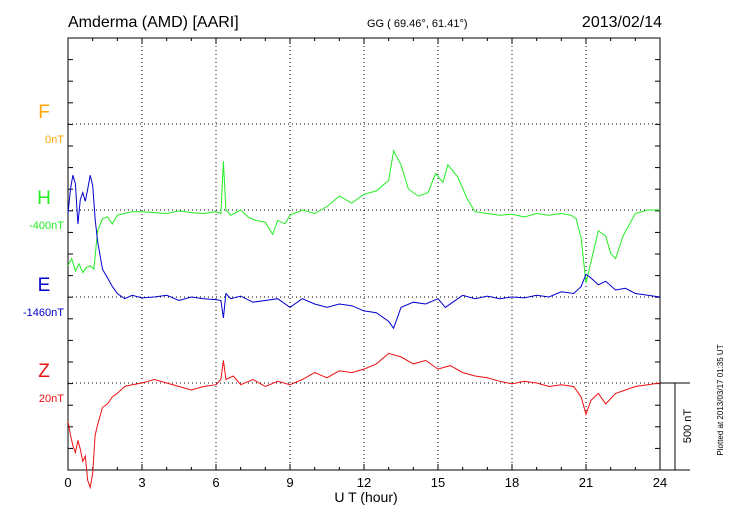  Describe the element at coordinates (46, 226) in the screenshot. I see `channel-baseline-h: -400nT` at that location.